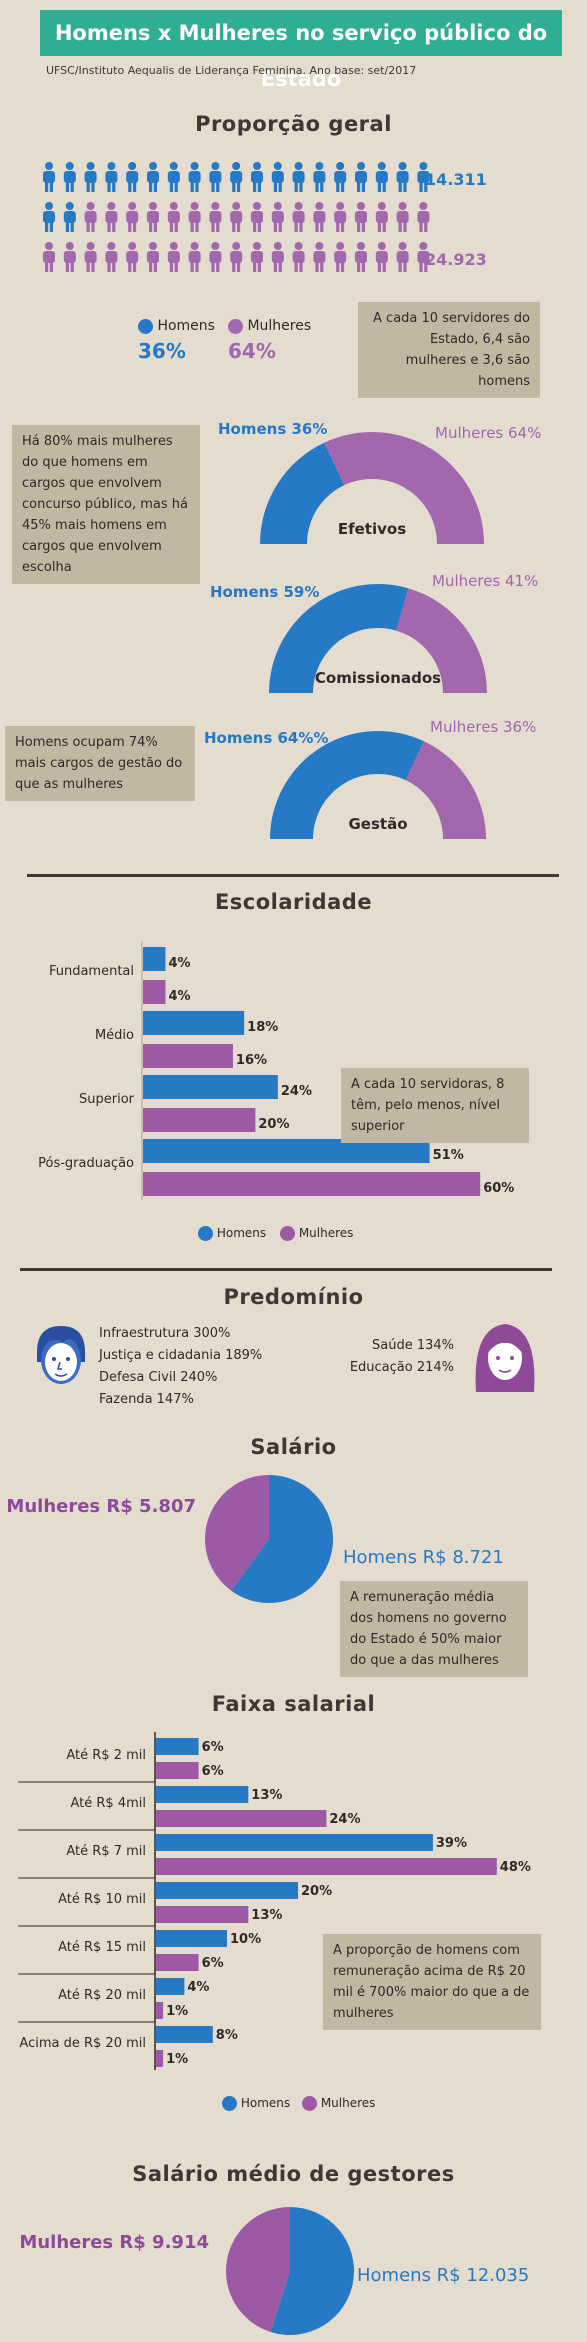 Image resolution: width=587 pixels, height=2342 pixels. I want to click on predominio-item: Infraestrutura 300%, so click(165, 1333).